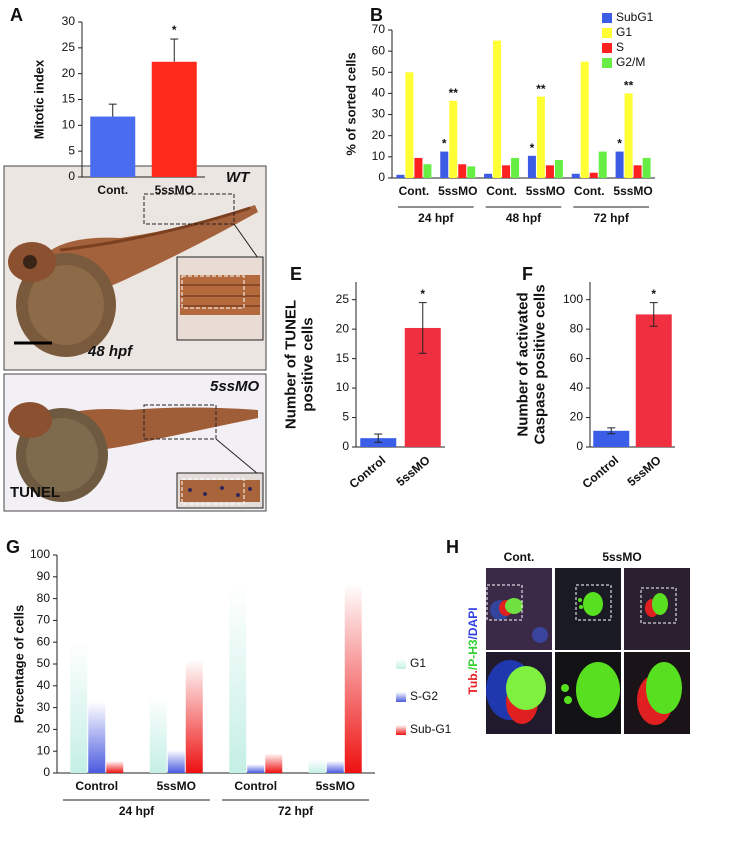  What do you see at coordinates (452, 547) in the screenshot?
I see `panel-label: H` at bounding box center [452, 547].